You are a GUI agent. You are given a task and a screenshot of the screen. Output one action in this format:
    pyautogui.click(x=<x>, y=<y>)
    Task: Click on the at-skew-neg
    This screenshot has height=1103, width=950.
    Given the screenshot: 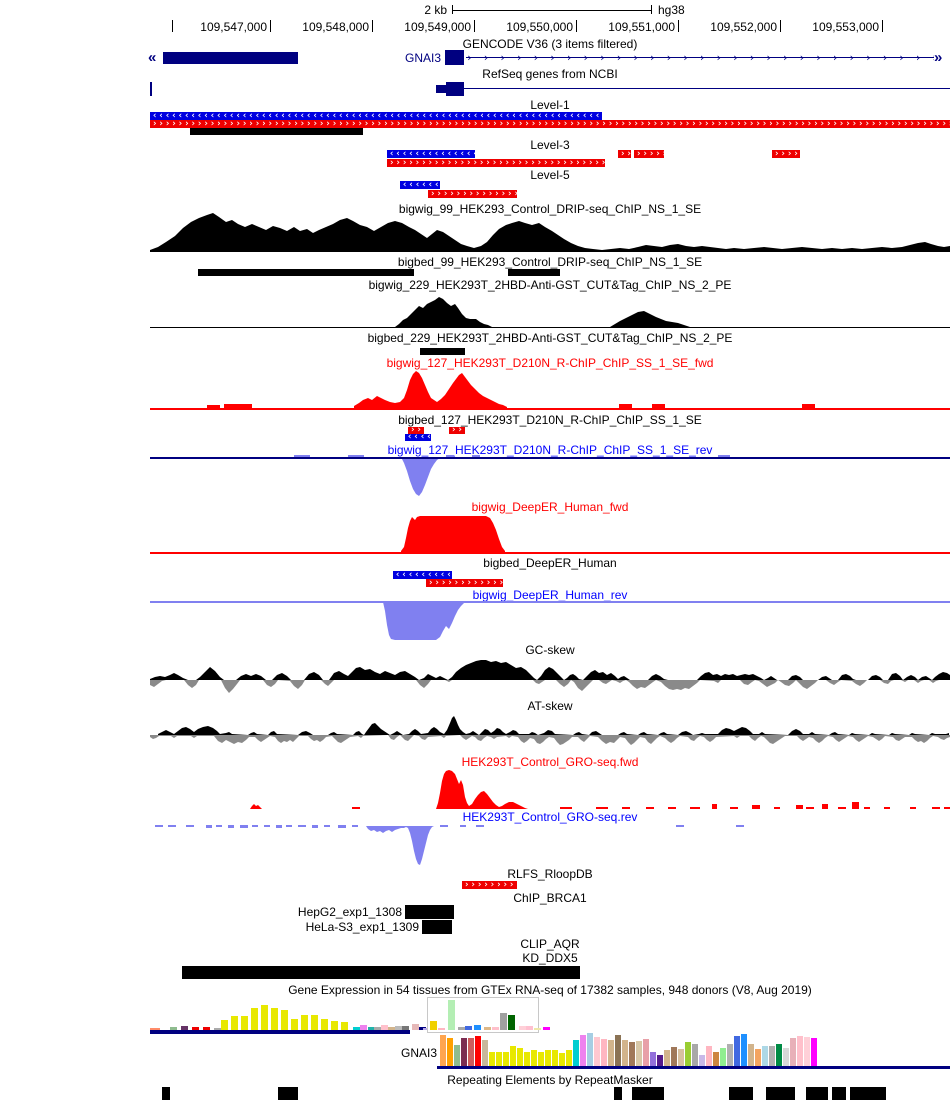 What is the action you would take?
    pyautogui.click(x=550, y=740)
    